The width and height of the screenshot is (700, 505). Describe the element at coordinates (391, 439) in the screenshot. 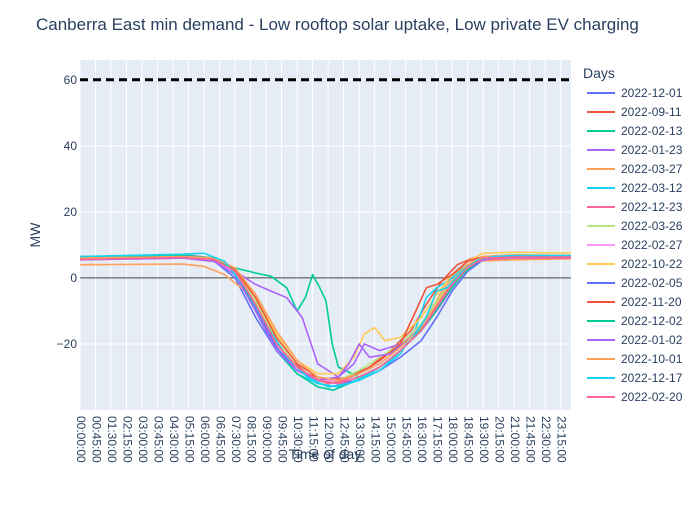

I see `x-tick-label: 15:00:00` at that location.